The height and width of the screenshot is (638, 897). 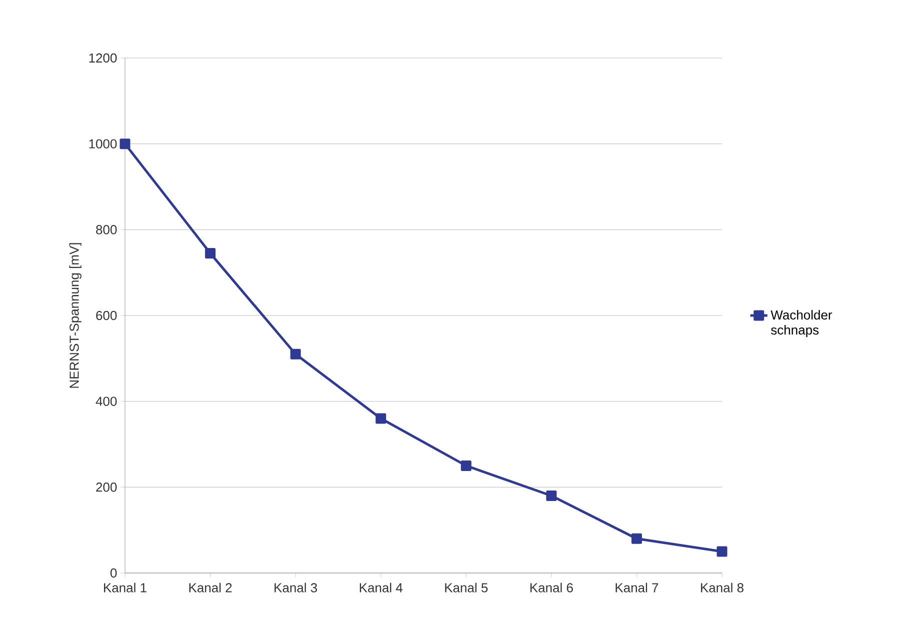 What do you see at coordinates (551, 587) in the screenshot?
I see `x-tick-label: Kanal 6` at bounding box center [551, 587].